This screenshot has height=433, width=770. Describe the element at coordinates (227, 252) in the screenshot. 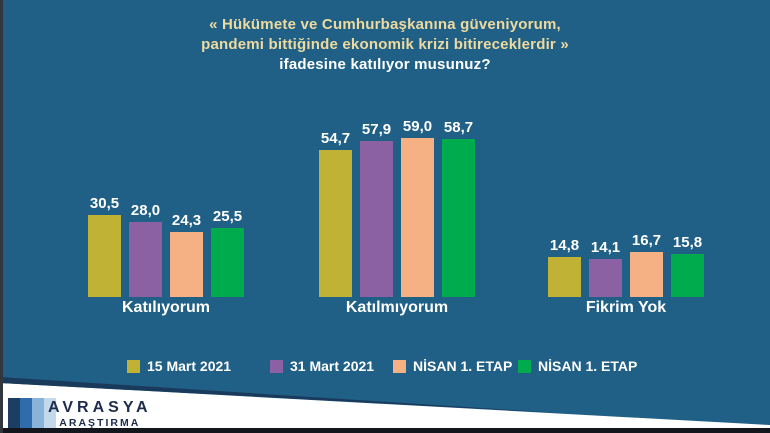

I see `bar: 25,5` at that location.